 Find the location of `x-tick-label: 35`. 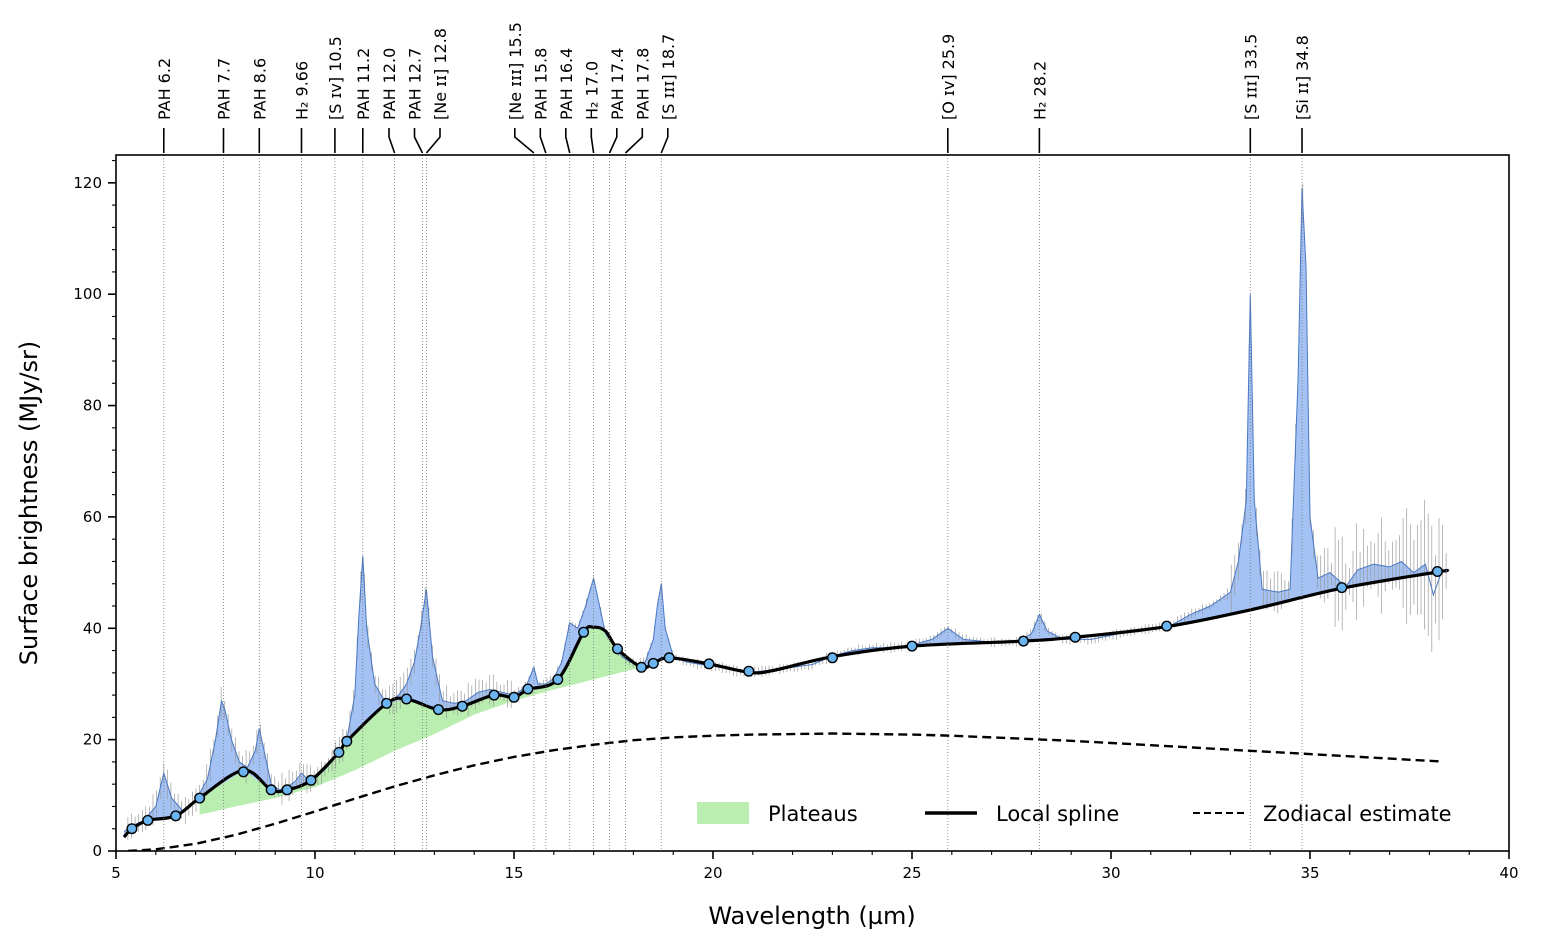

x-tick-label: 35 is located at coordinates (1309, 873).